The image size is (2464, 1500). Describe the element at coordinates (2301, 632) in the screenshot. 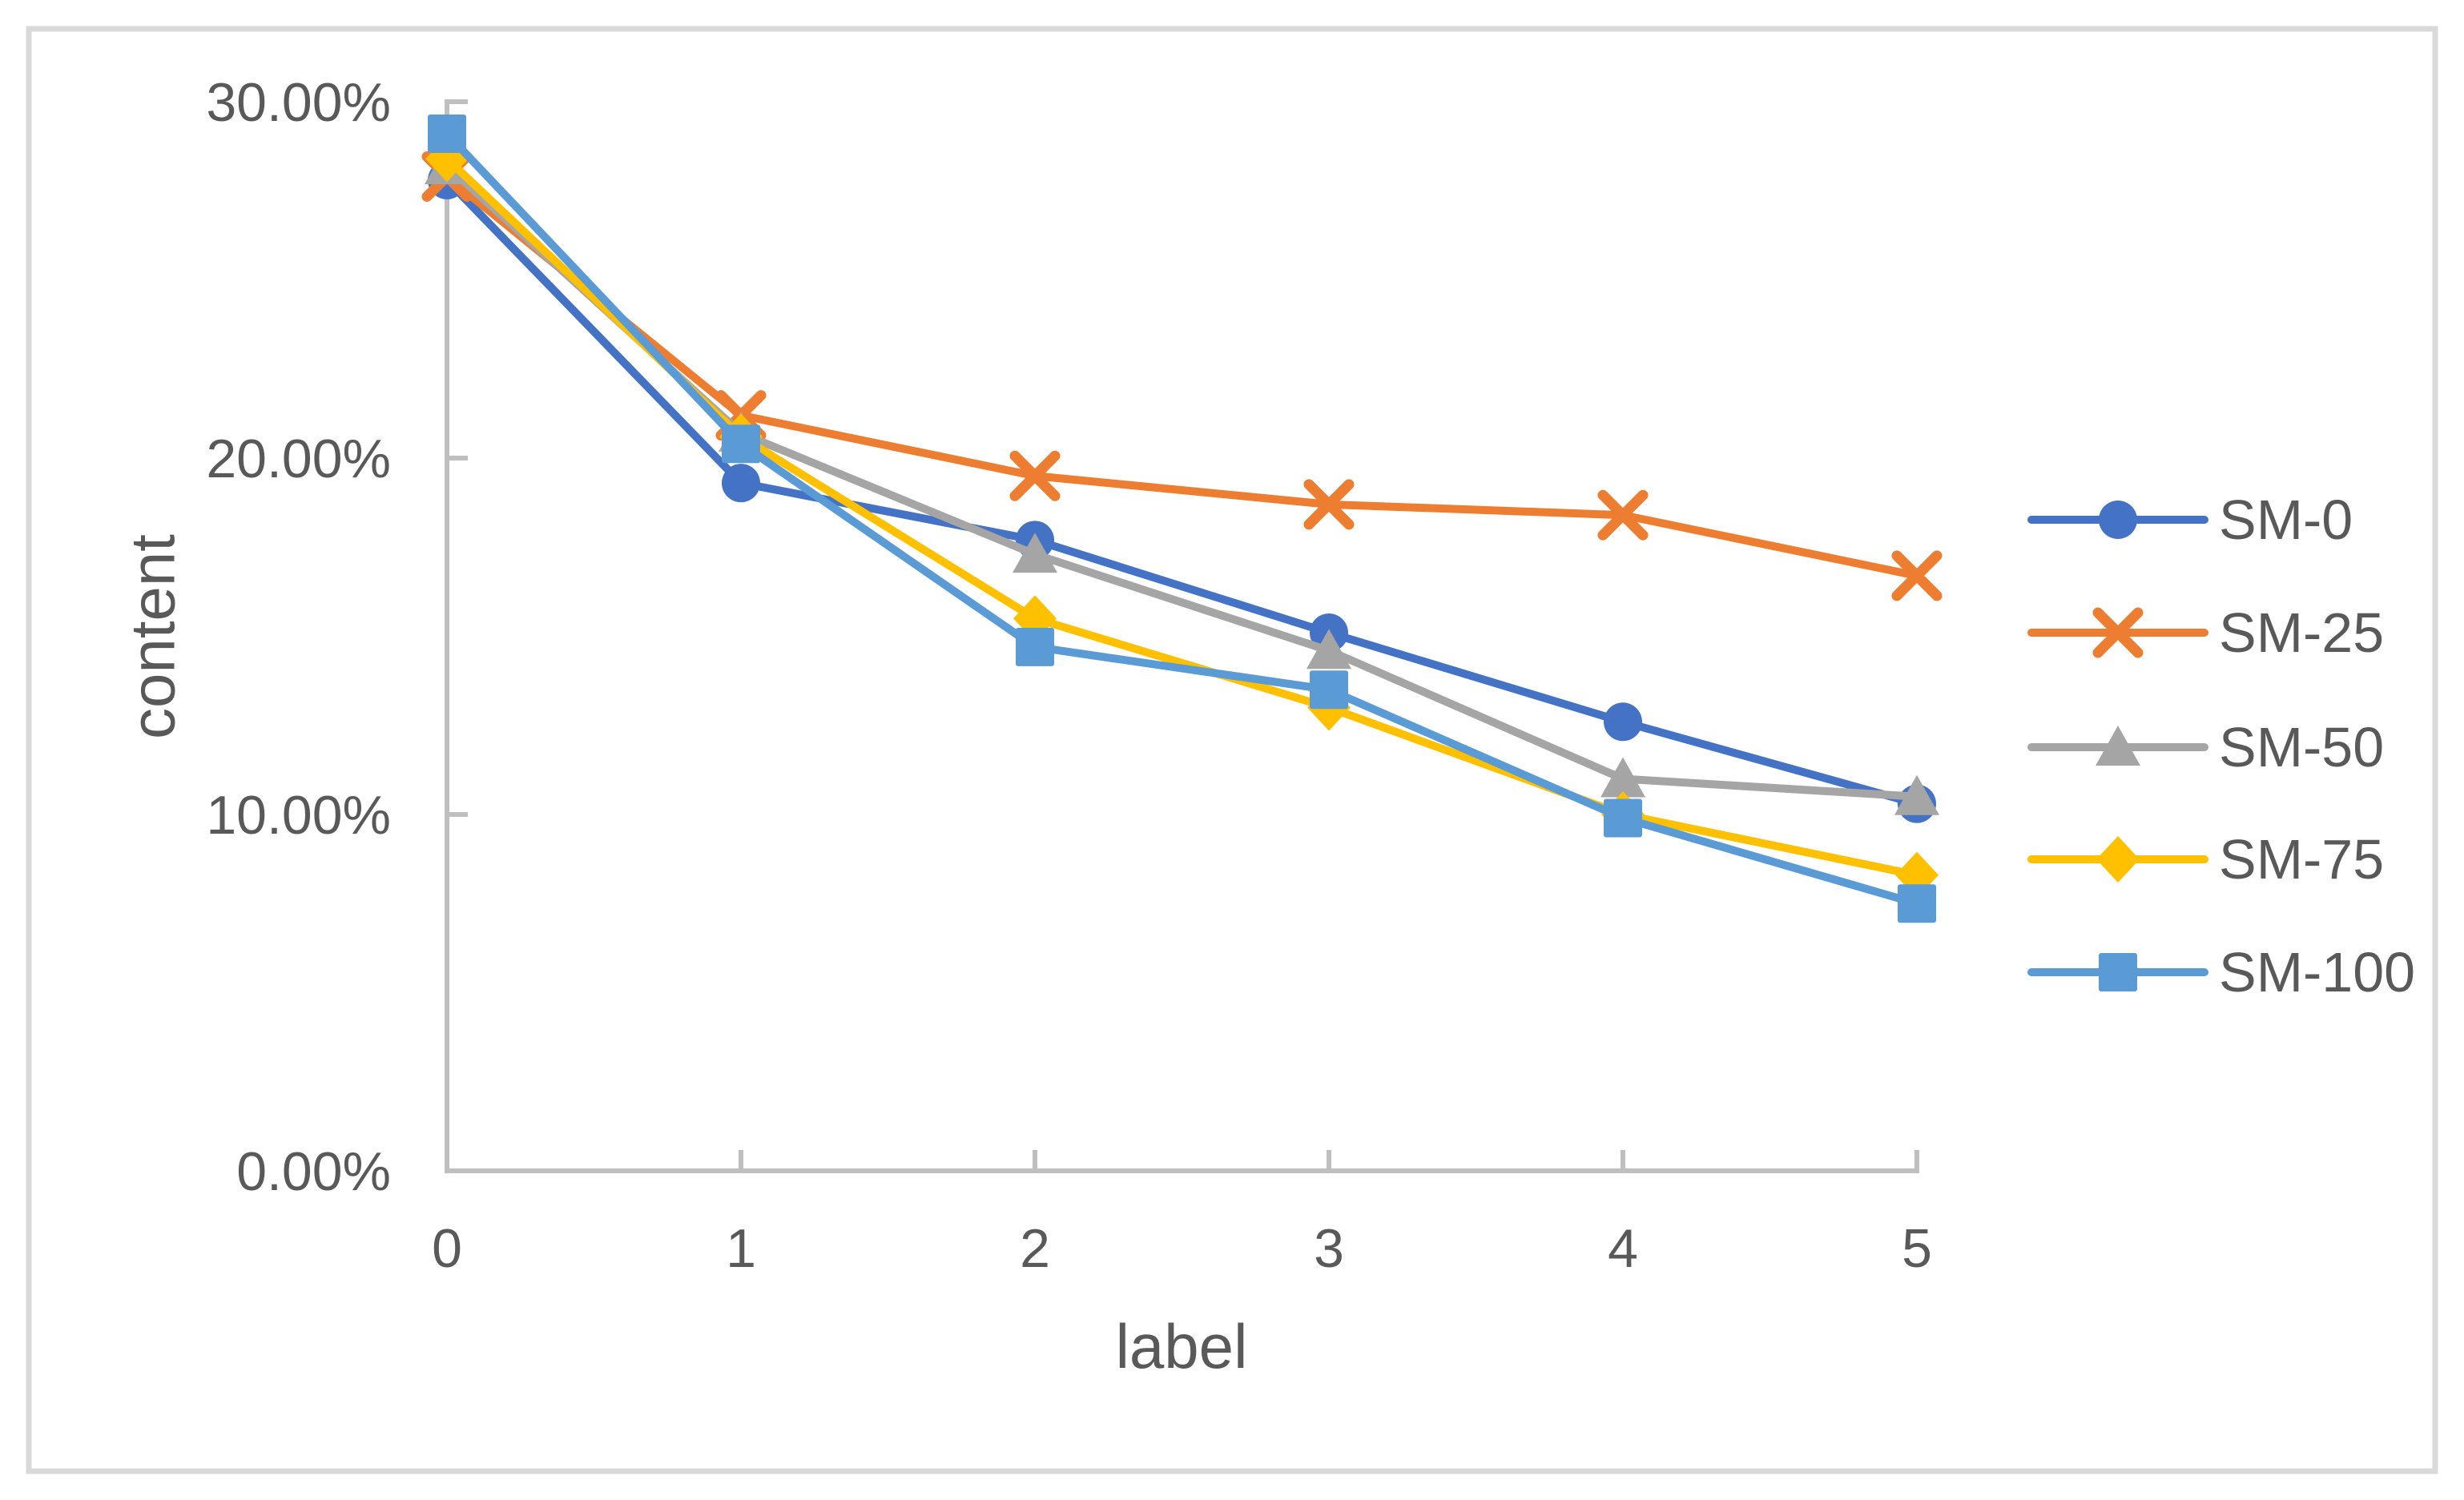

I see `legend-SM-25-label: SM-25` at that location.